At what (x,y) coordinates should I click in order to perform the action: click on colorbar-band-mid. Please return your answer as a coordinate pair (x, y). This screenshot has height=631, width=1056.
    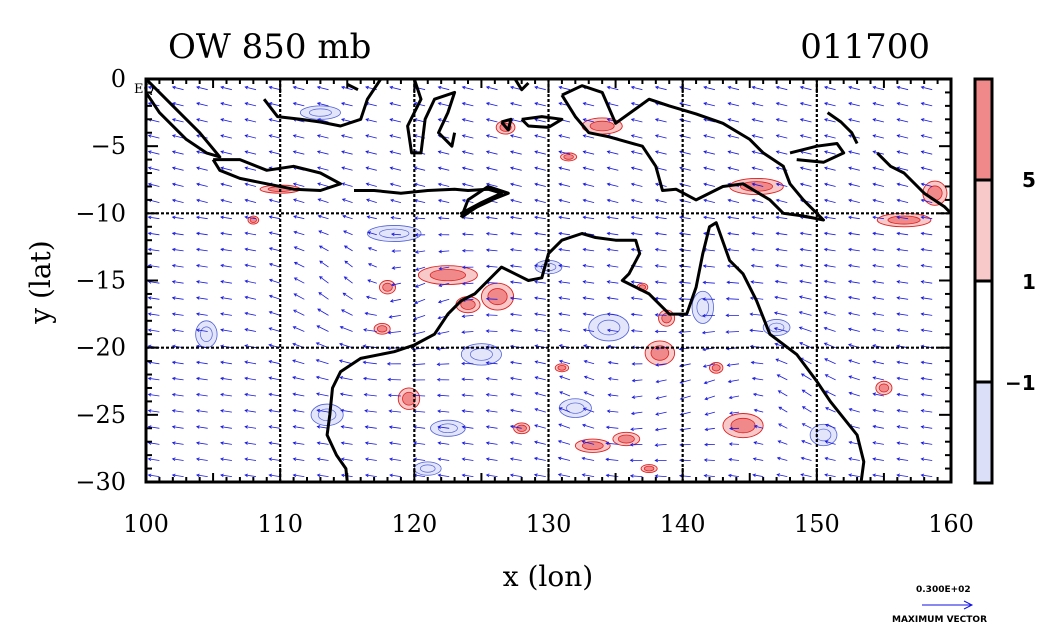
    Looking at the image, I should click on (983, 230).